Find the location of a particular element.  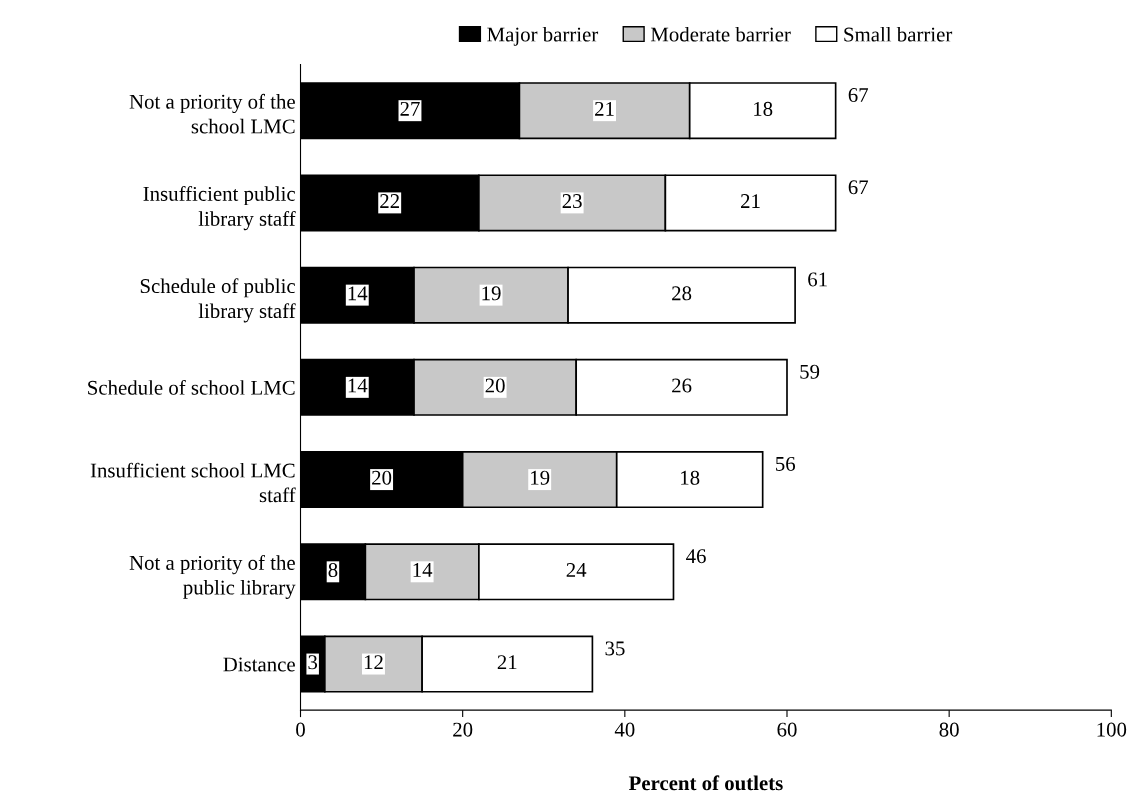

y-tick-label: Insufficient public library staff is located at coordinates (219, 208).